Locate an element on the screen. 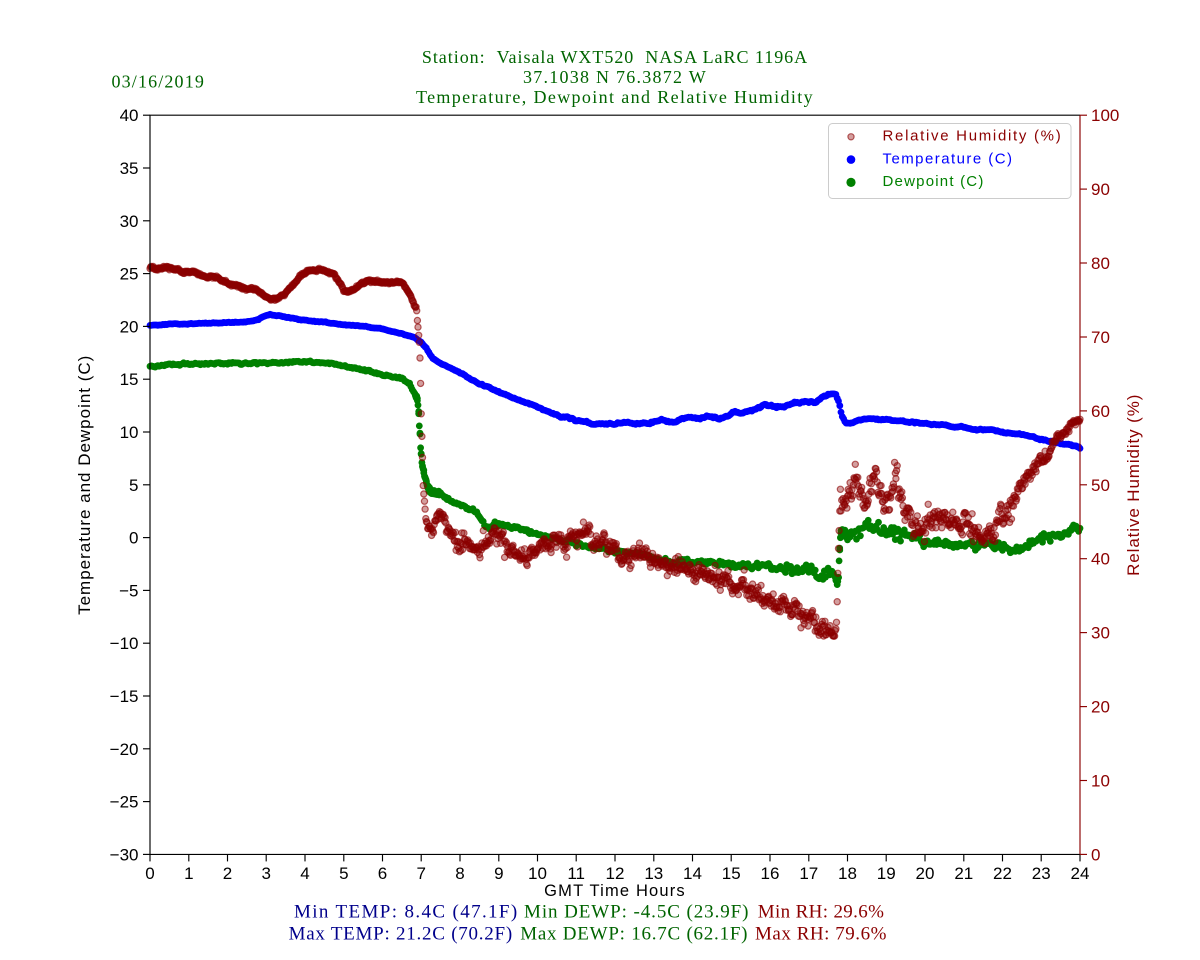  svg-text: 12 is located at coordinates (615, 873).